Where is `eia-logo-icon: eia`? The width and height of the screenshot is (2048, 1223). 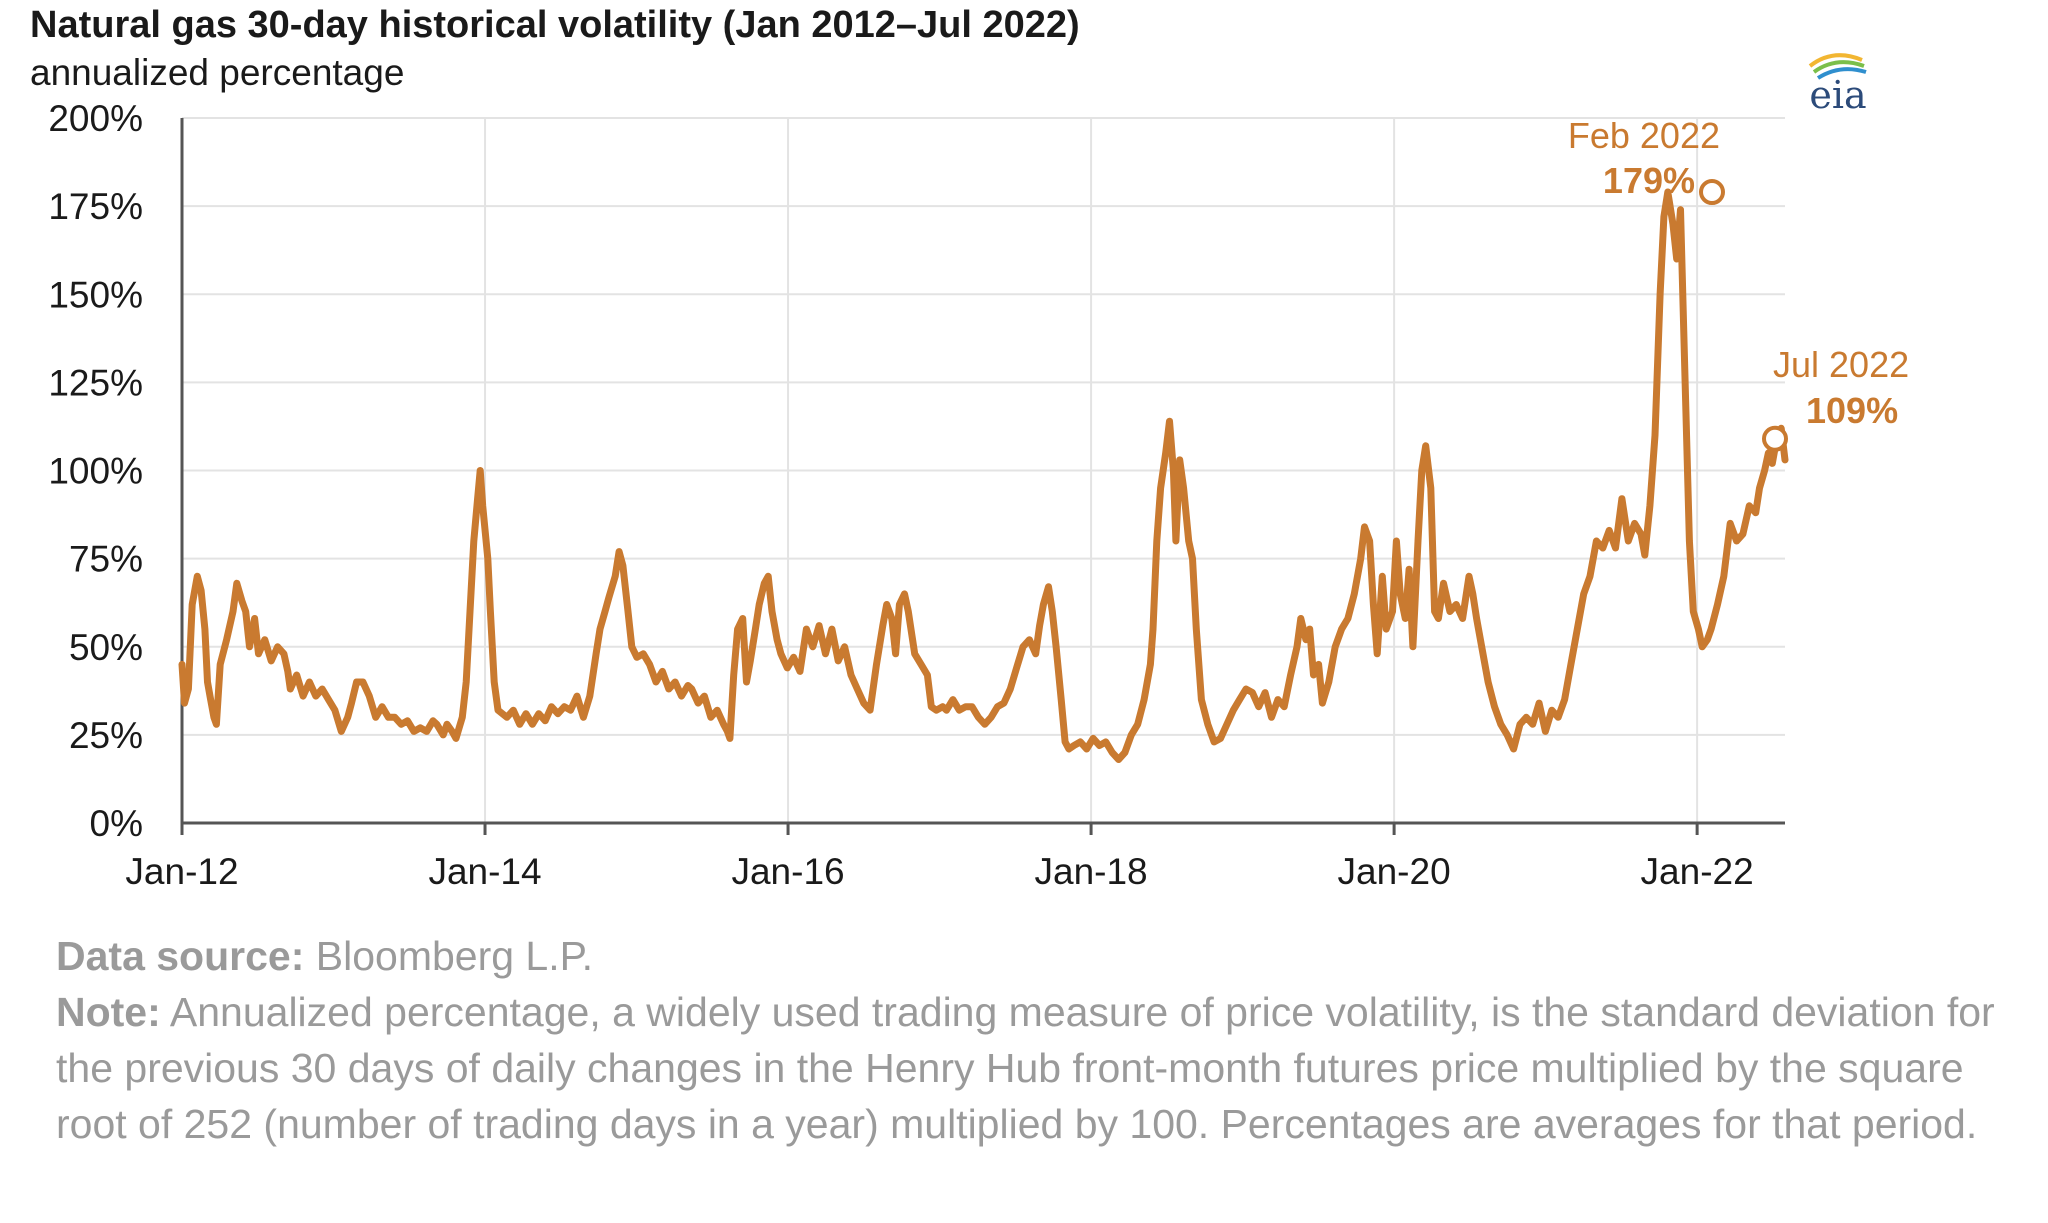
eia-logo-icon: eia is located at coordinates (1837, 83).